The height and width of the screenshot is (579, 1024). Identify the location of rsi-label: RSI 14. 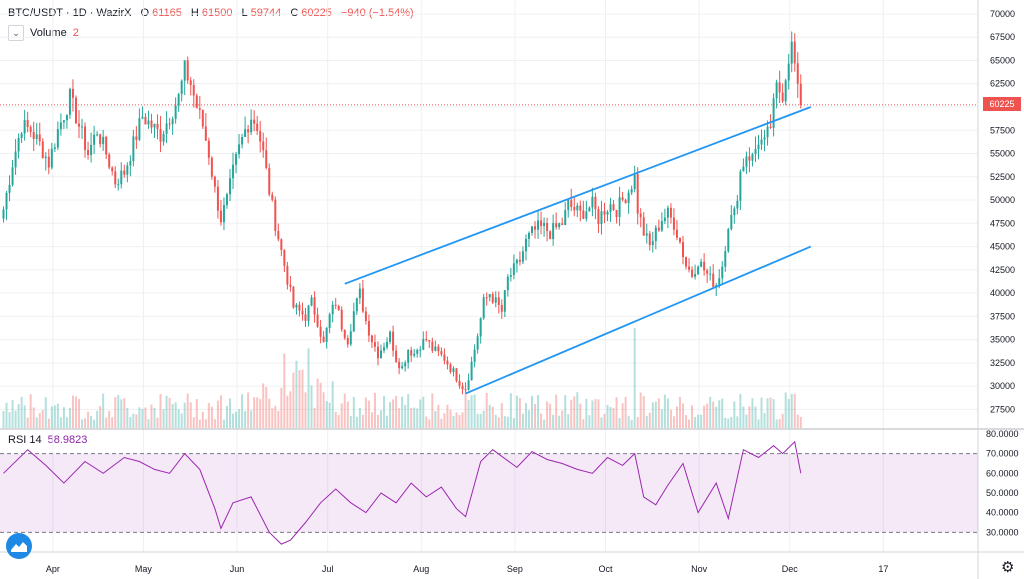
(25, 440).